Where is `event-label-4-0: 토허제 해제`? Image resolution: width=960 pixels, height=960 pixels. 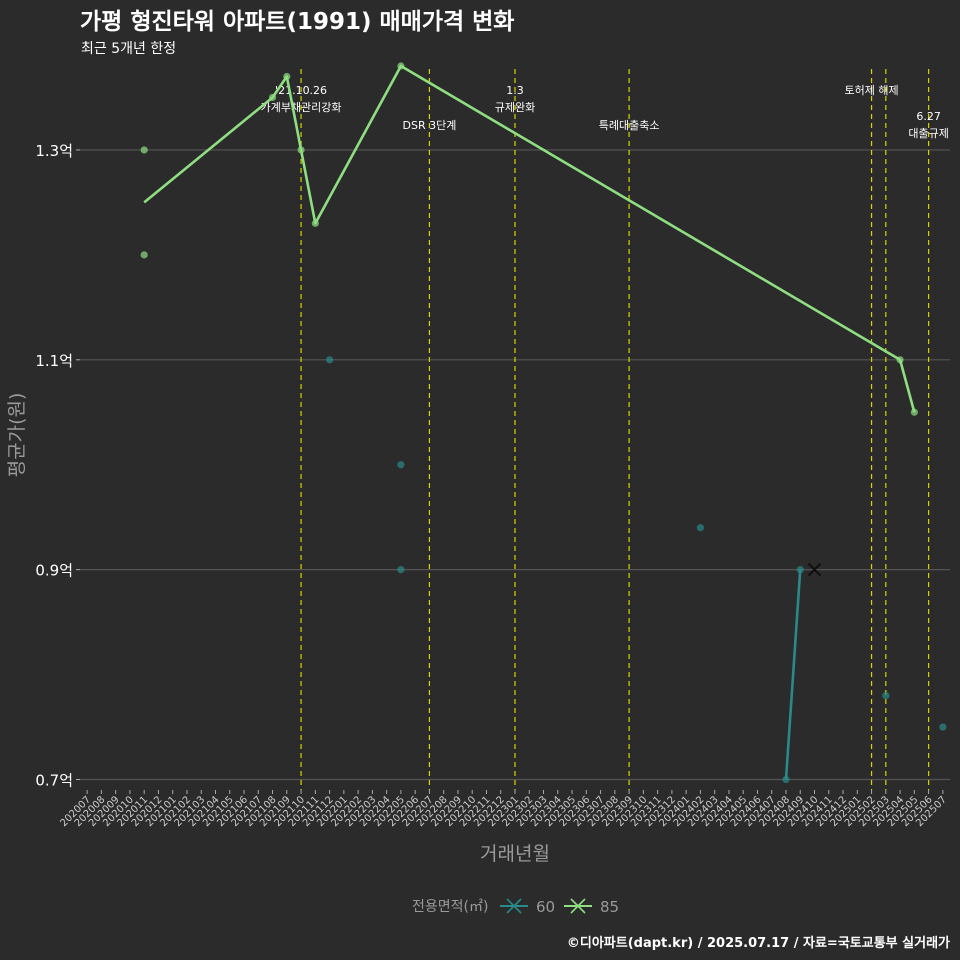
event-label-4-0: 토허제 해제 is located at coordinates (872, 90).